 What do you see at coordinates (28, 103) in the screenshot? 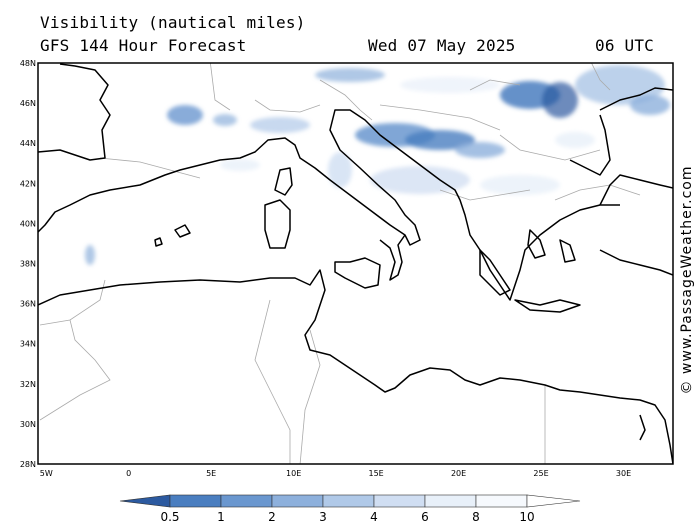
I see `lat-label-46N: 46N` at bounding box center [28, 103].